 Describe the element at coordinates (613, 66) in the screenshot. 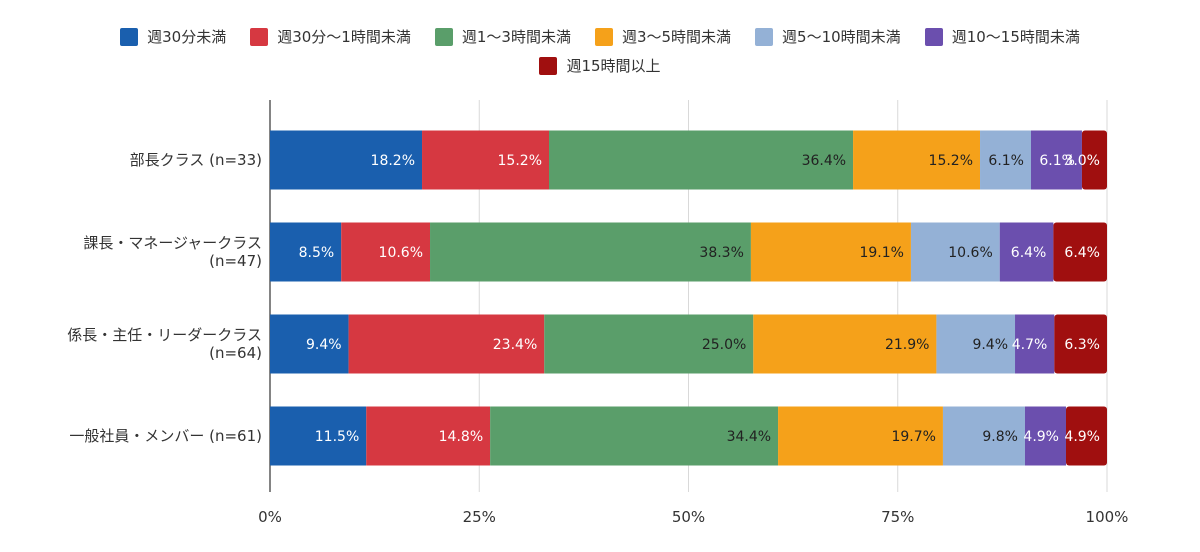

I see `legend-label-7: 週15時間以上` at that location.